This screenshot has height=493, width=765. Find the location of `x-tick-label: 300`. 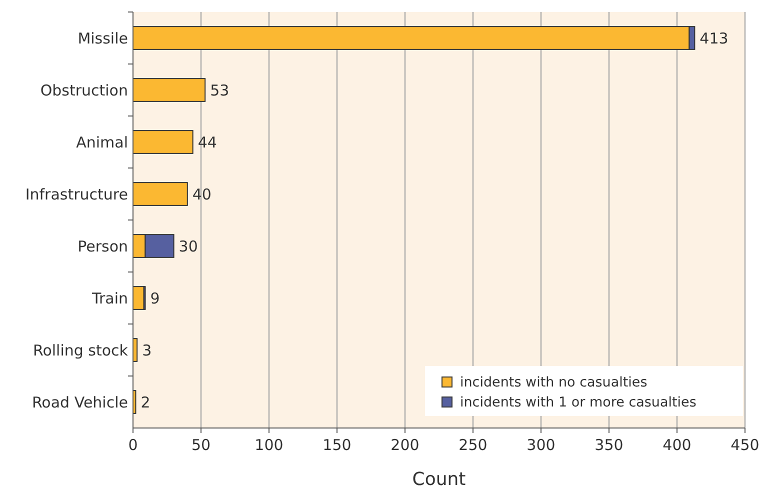

x-tick-label: 300 is located at coordinates (541, 445).